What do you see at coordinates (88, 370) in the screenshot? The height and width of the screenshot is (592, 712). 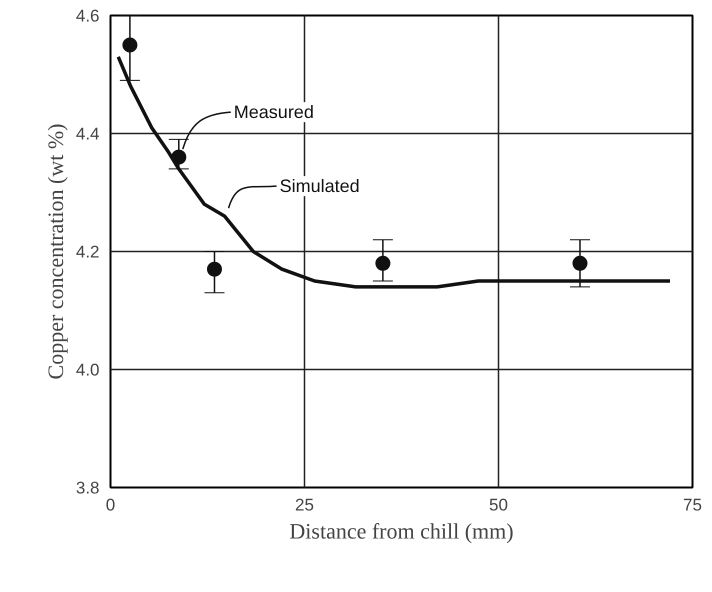 I see `y-tick-label: 4.0` at bounding box center [88, 370].